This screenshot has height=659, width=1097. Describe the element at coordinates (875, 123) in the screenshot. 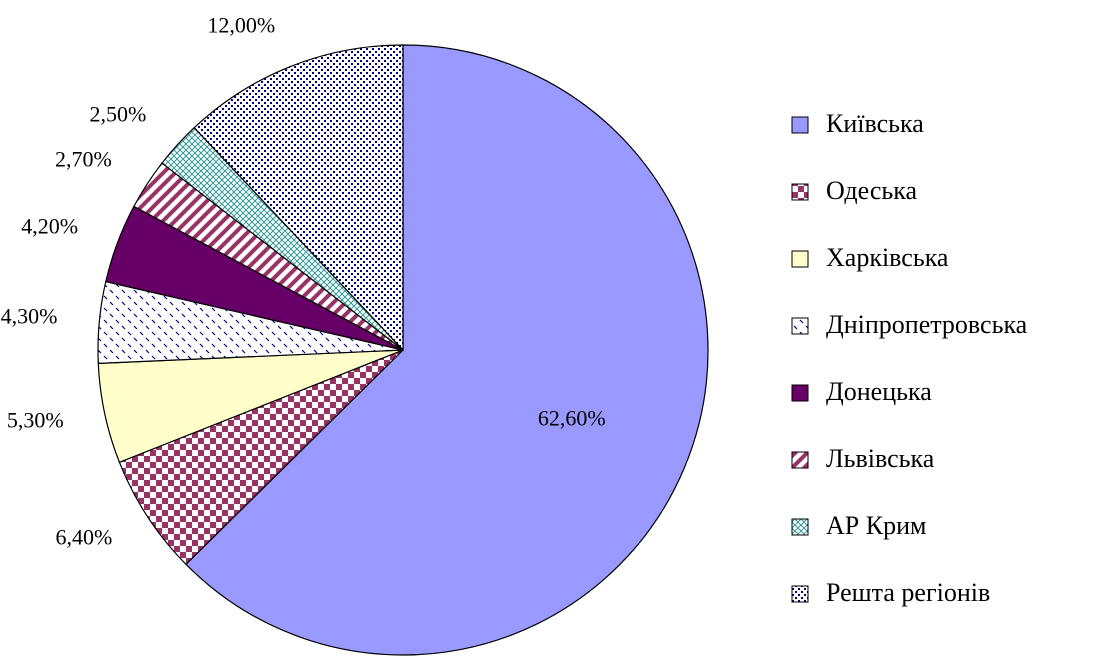

I see `legend-label: Київська` at that location.